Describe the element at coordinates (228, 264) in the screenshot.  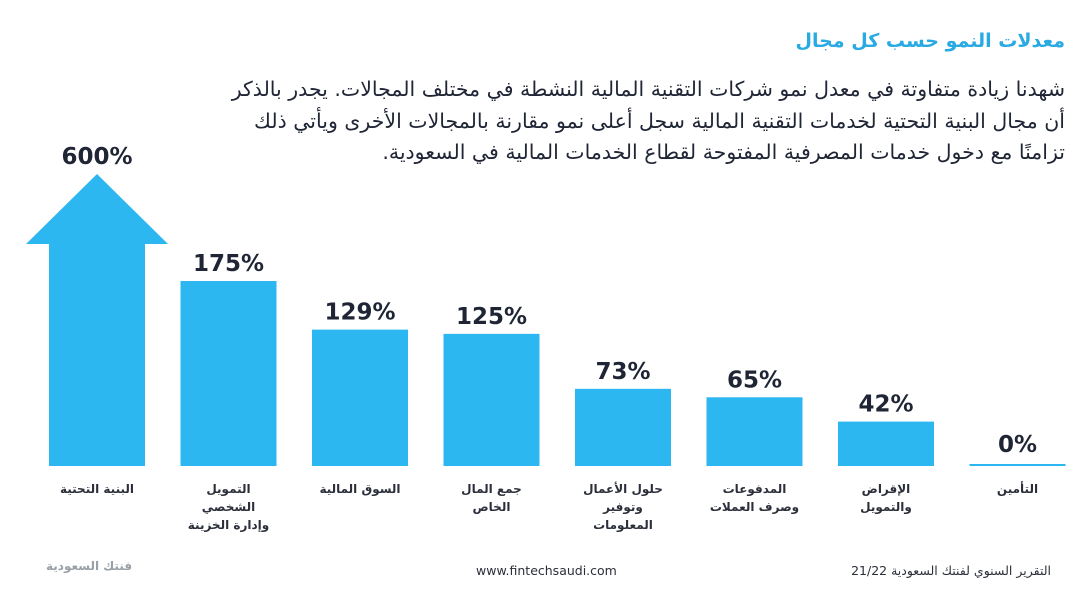
I see `value-label-1: 175%` at that location.